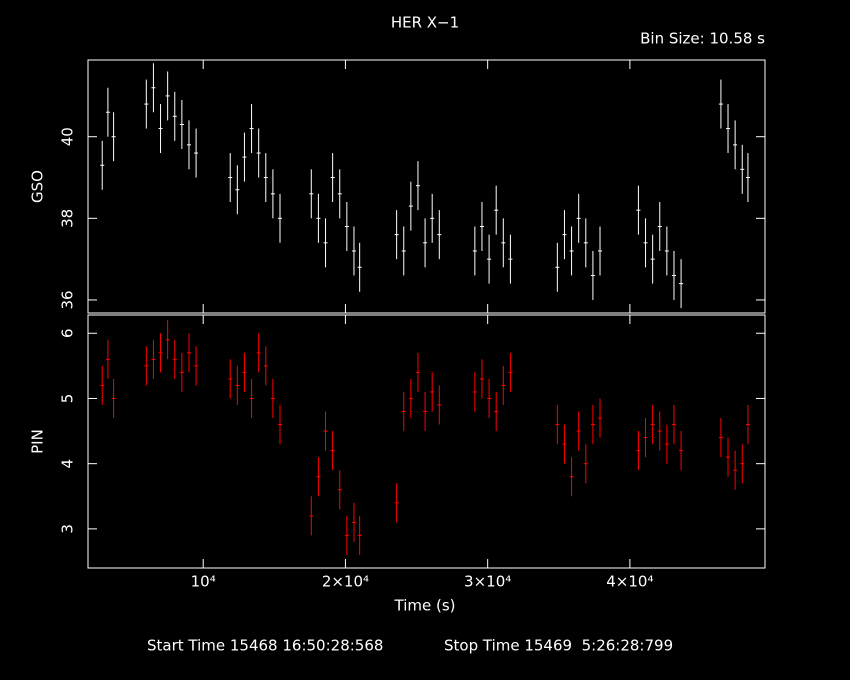 The width and height of the screenshot is (850, 680). Describe the element at coordinates (203, 582) in the screenshot. I see `x-tick-label: 10⁴` at that location.